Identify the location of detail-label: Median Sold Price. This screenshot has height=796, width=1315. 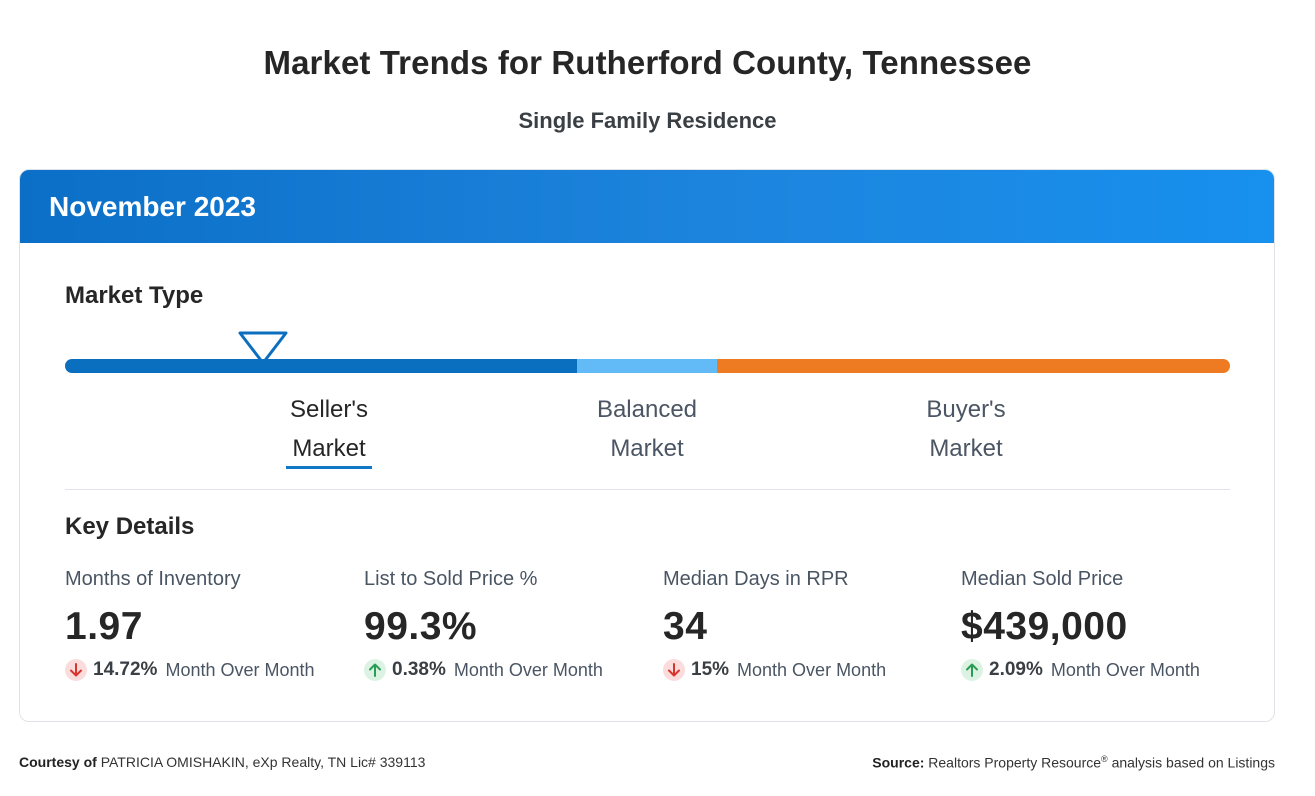
(1042, 579).